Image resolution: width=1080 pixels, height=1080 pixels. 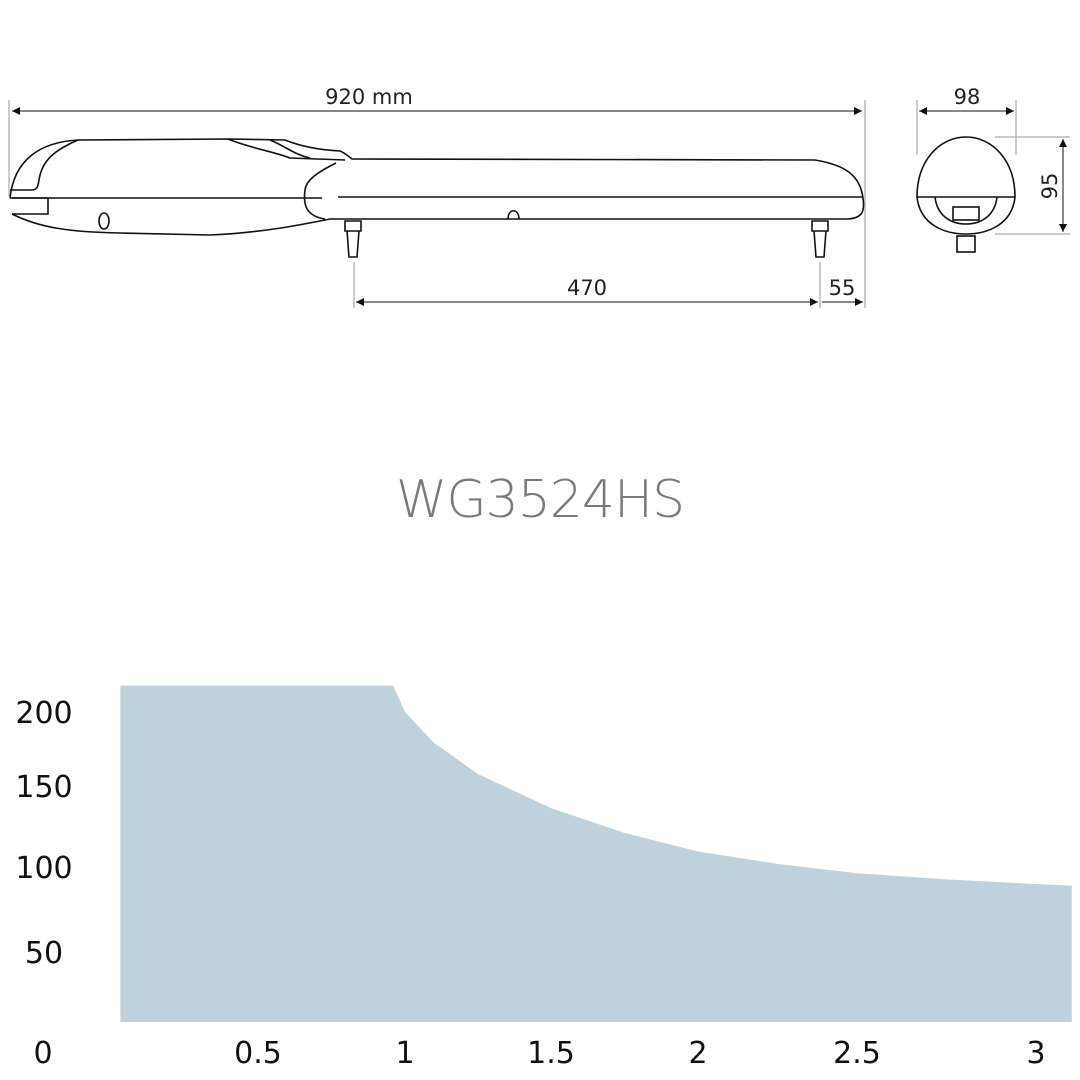 What do you see at coordinates (587, 288) in the screenshot?
I see `mount-spacing-label: 470` at bounding box center [587, 288].